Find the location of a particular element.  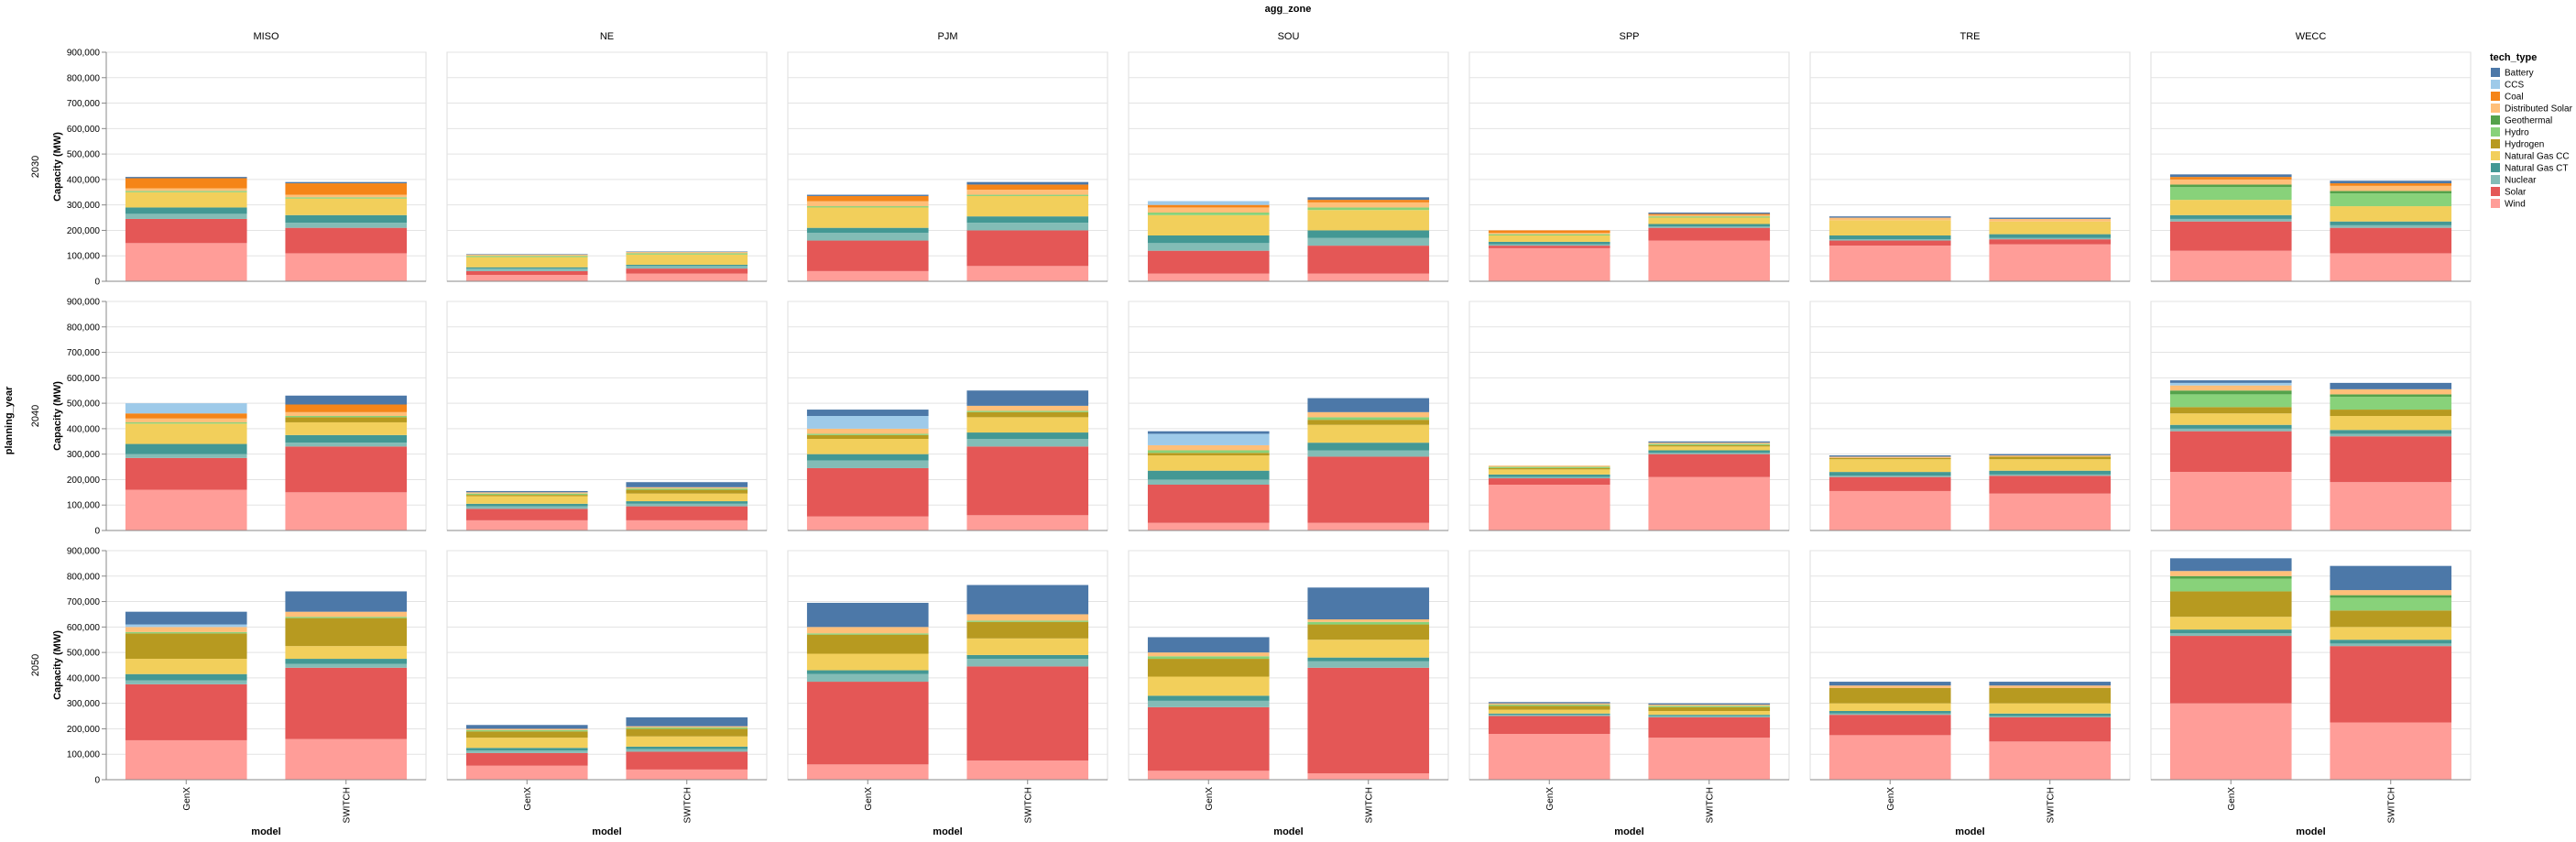

bar-segment-hydro: SOU 2050 SWITCH Hydro: 10000 is located at coordinates (1369, 623).